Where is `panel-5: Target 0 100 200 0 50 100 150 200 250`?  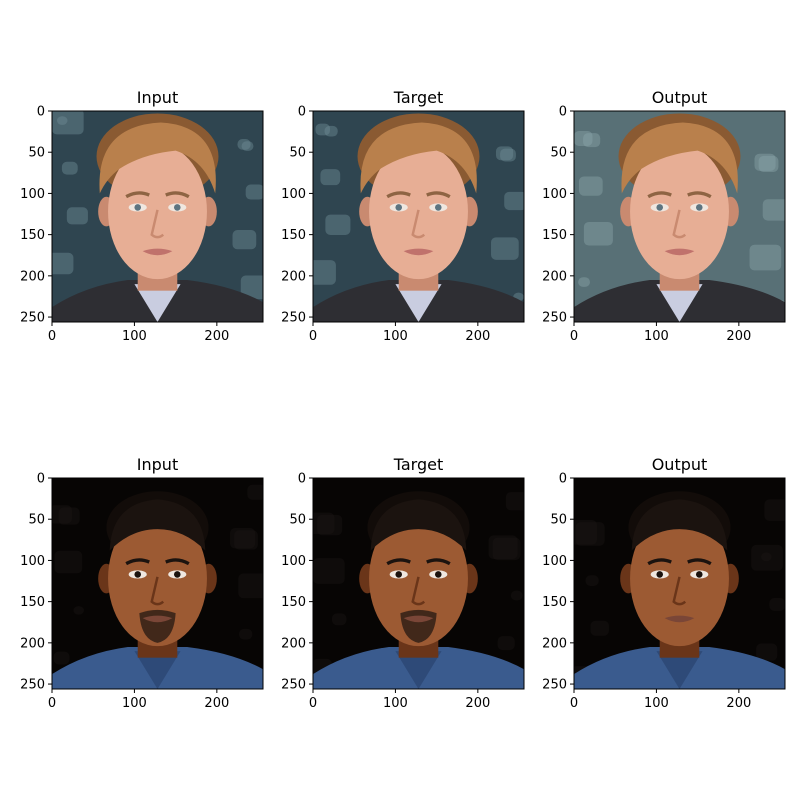 panel-5: Target 0 100 200 0 50 100 150 200 250 is located at coordinates (403, 583).